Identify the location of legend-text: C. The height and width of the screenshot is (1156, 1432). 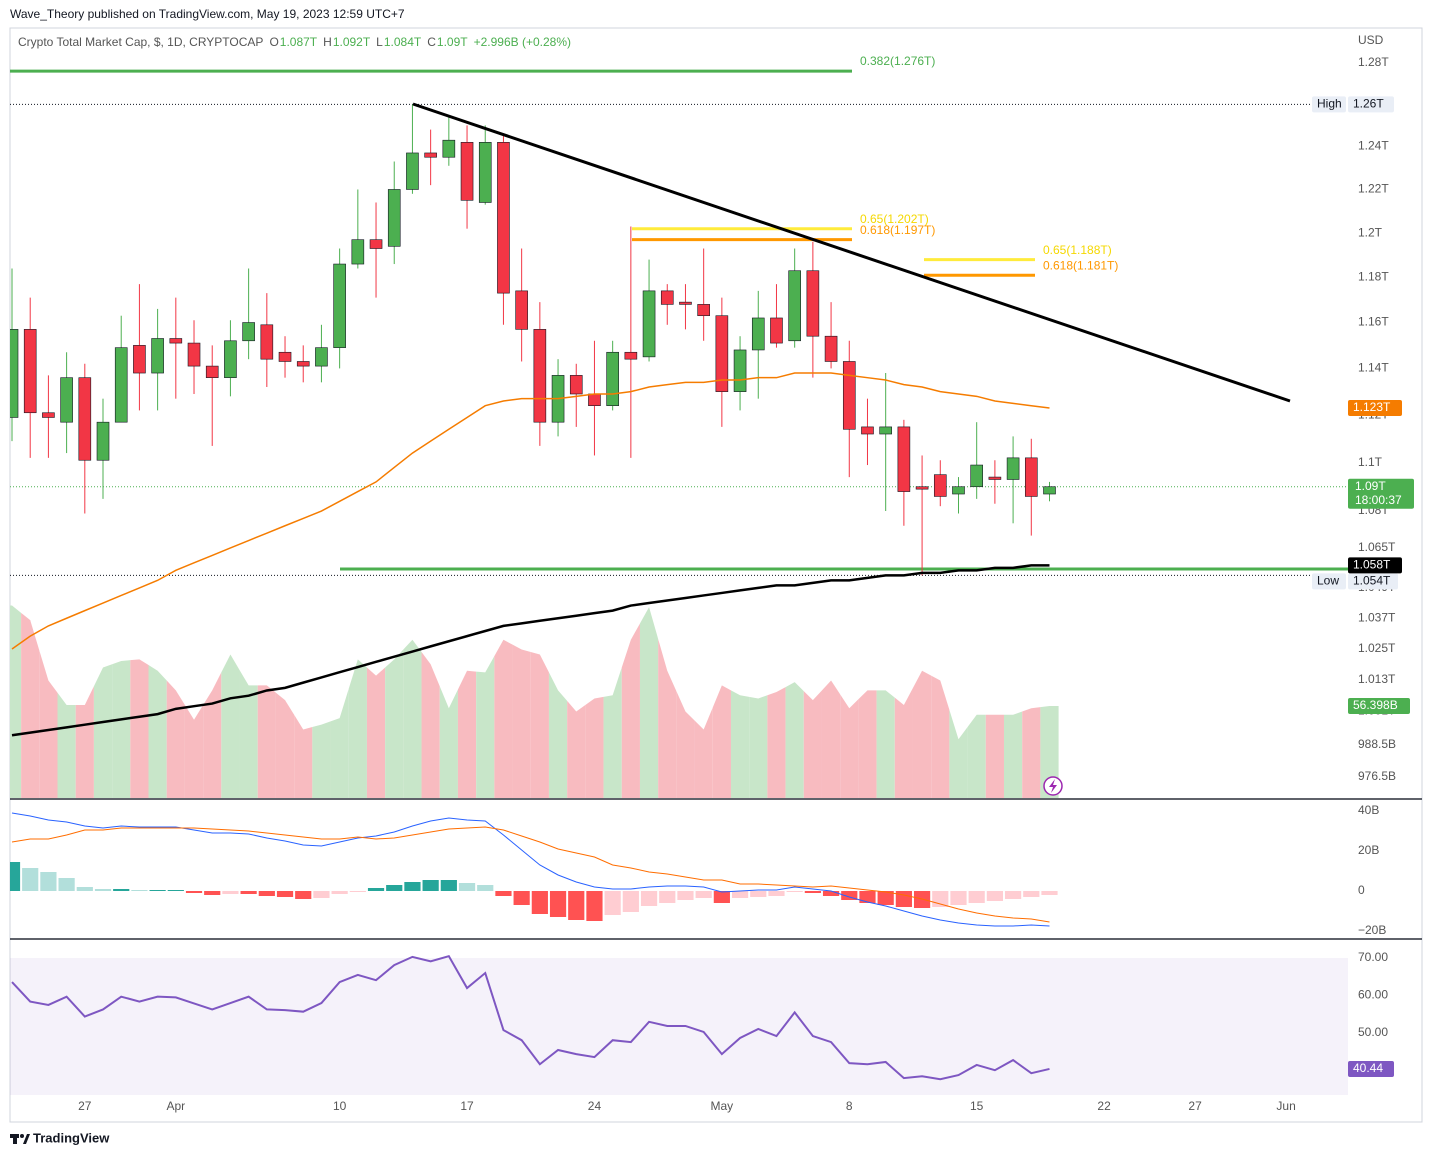
(431, 42).